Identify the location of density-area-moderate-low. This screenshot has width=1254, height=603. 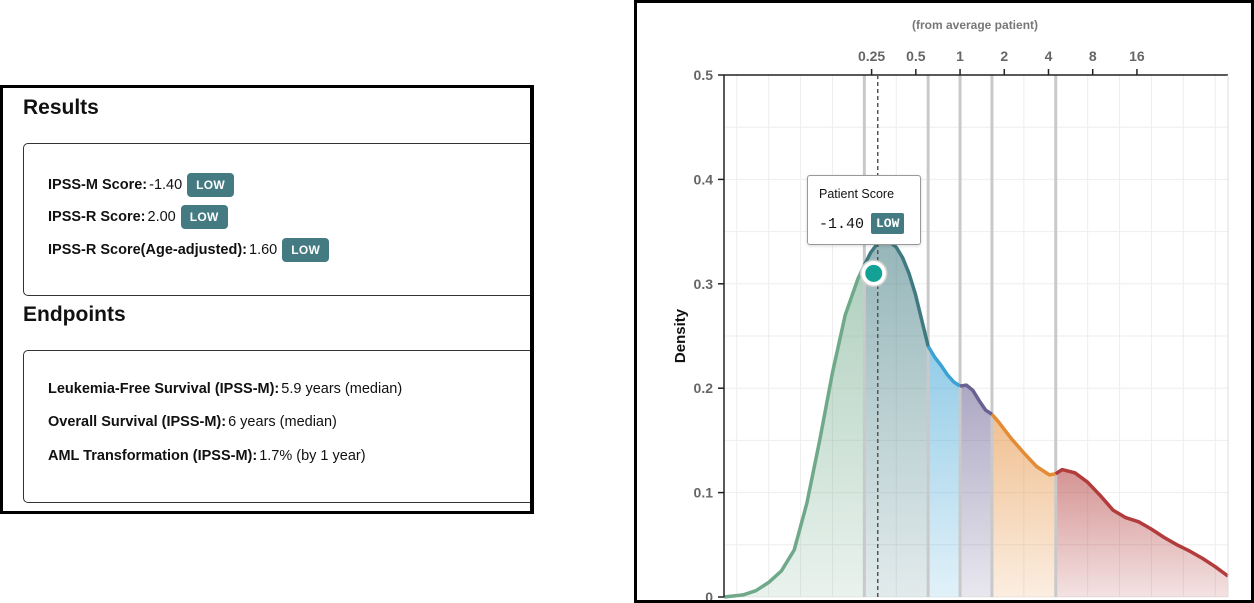
(944, 471).